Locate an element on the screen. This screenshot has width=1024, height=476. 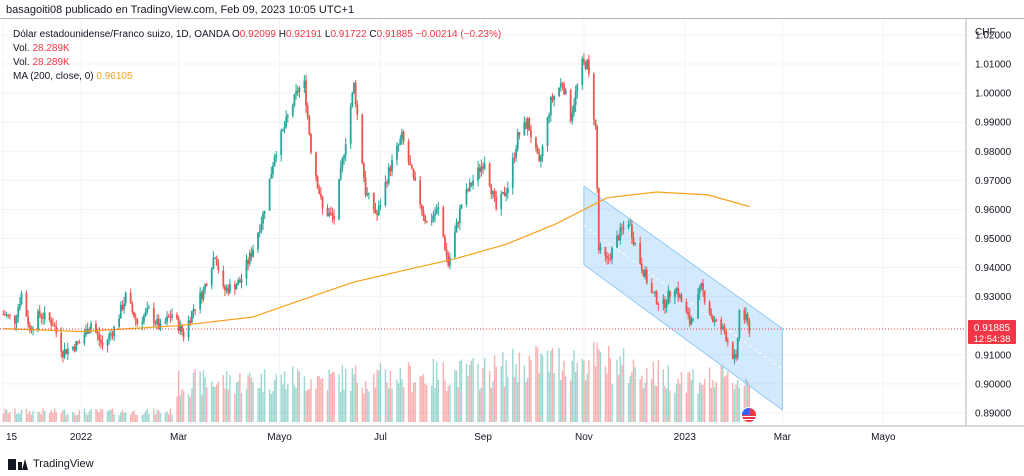
volume-label: Vol. is located at coordinates (21, 48).